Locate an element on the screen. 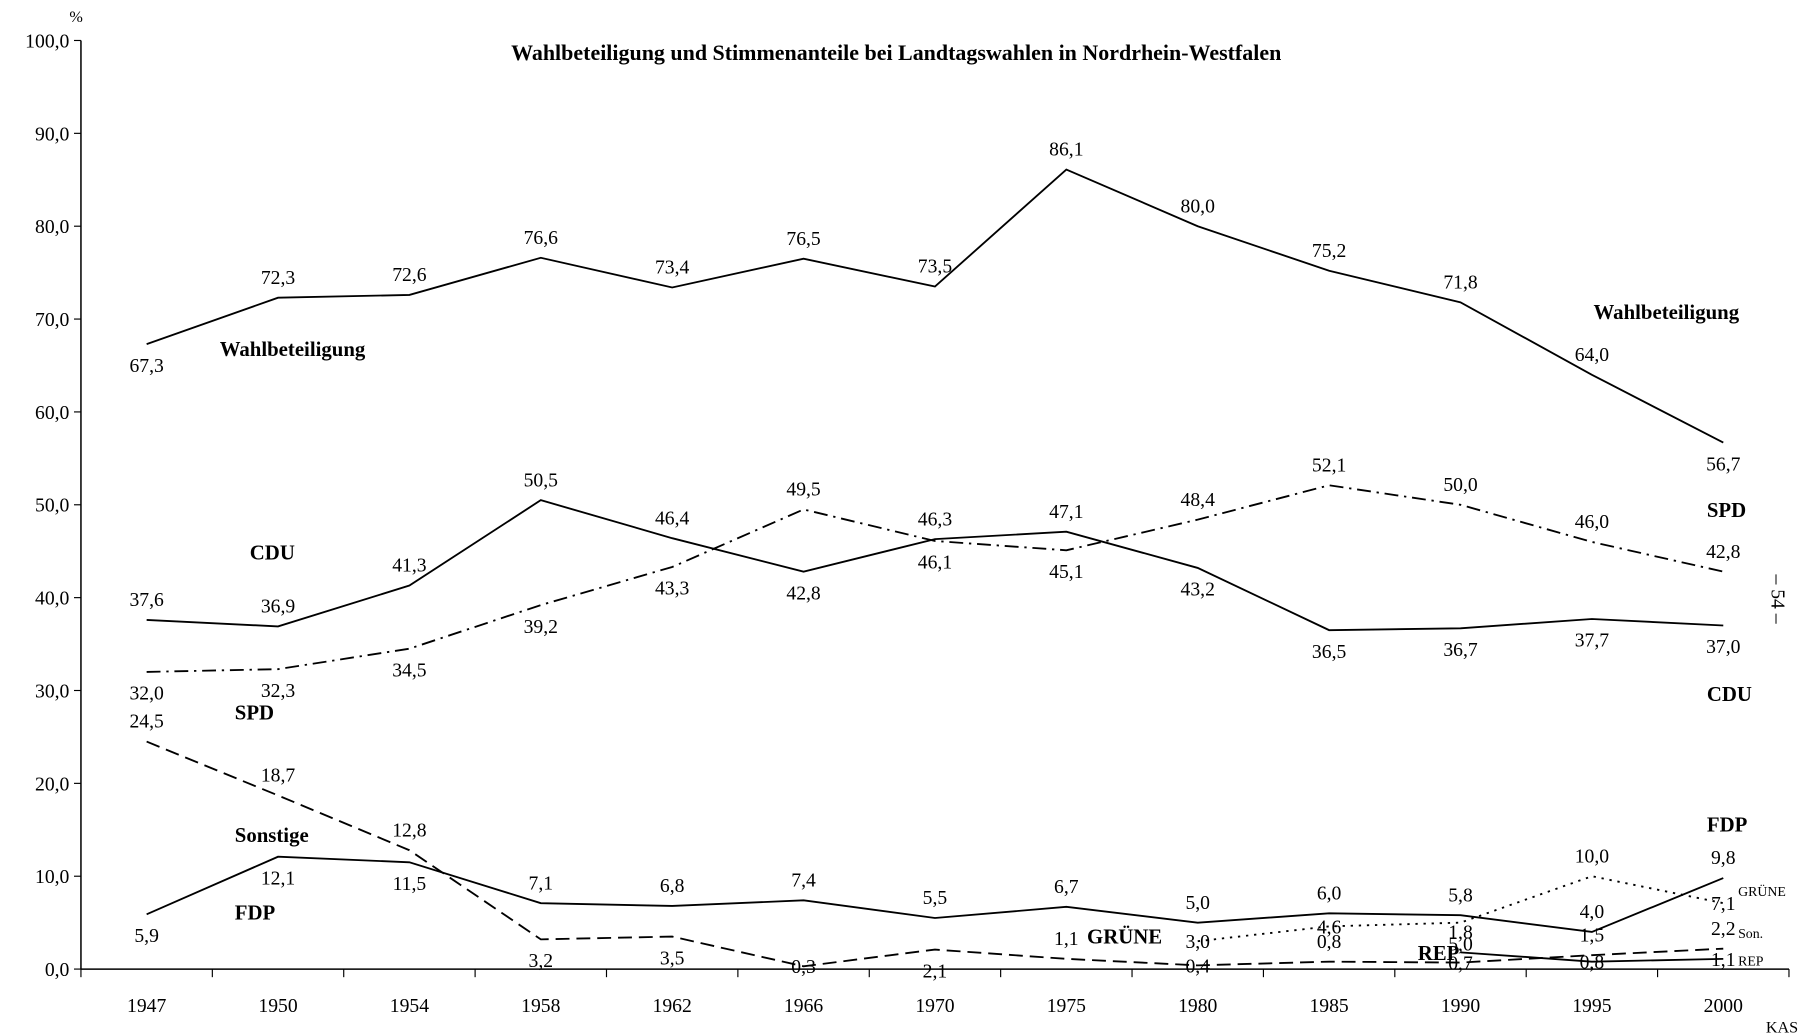  data-label: 18,7 is located at coordinates (278, 776).